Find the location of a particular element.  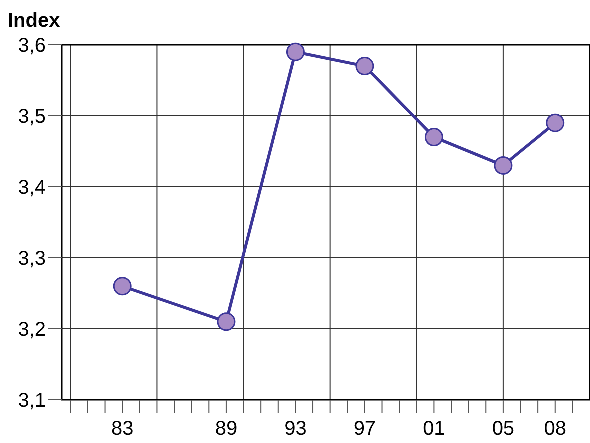

y-tick-label: 3,3 is located at coordinates (32, 259).